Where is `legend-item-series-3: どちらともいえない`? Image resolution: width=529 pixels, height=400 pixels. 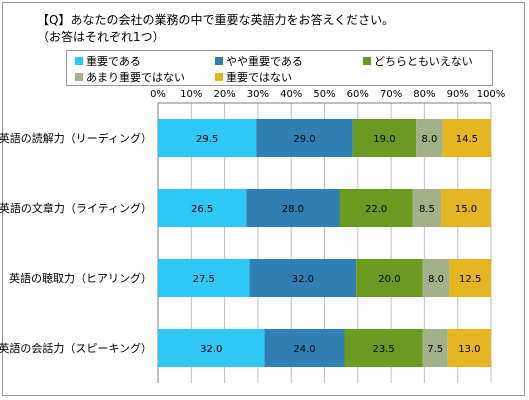 legend-item-series-3: どちらともいえない is located at coordinates (418, 61).